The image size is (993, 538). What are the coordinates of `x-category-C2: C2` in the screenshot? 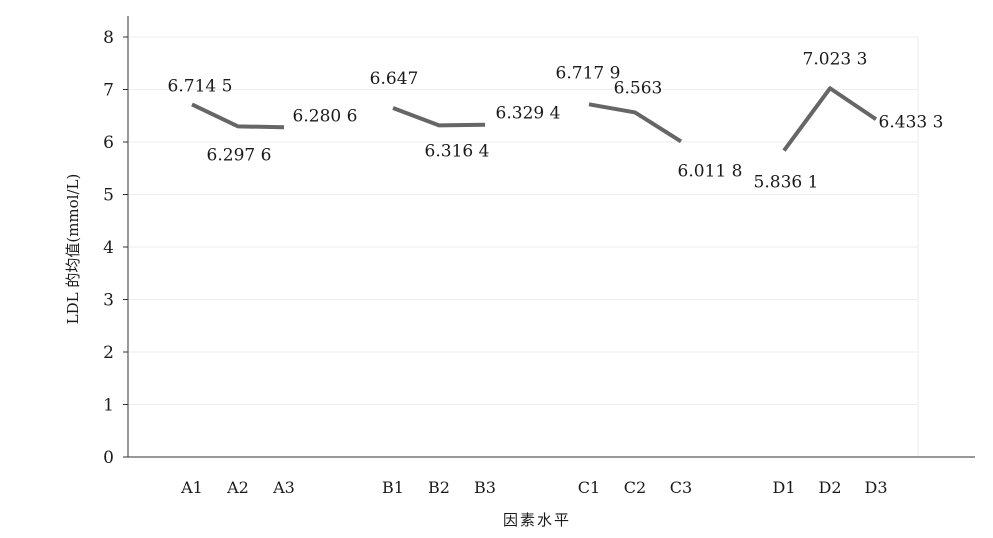 It's located at (635, 487).